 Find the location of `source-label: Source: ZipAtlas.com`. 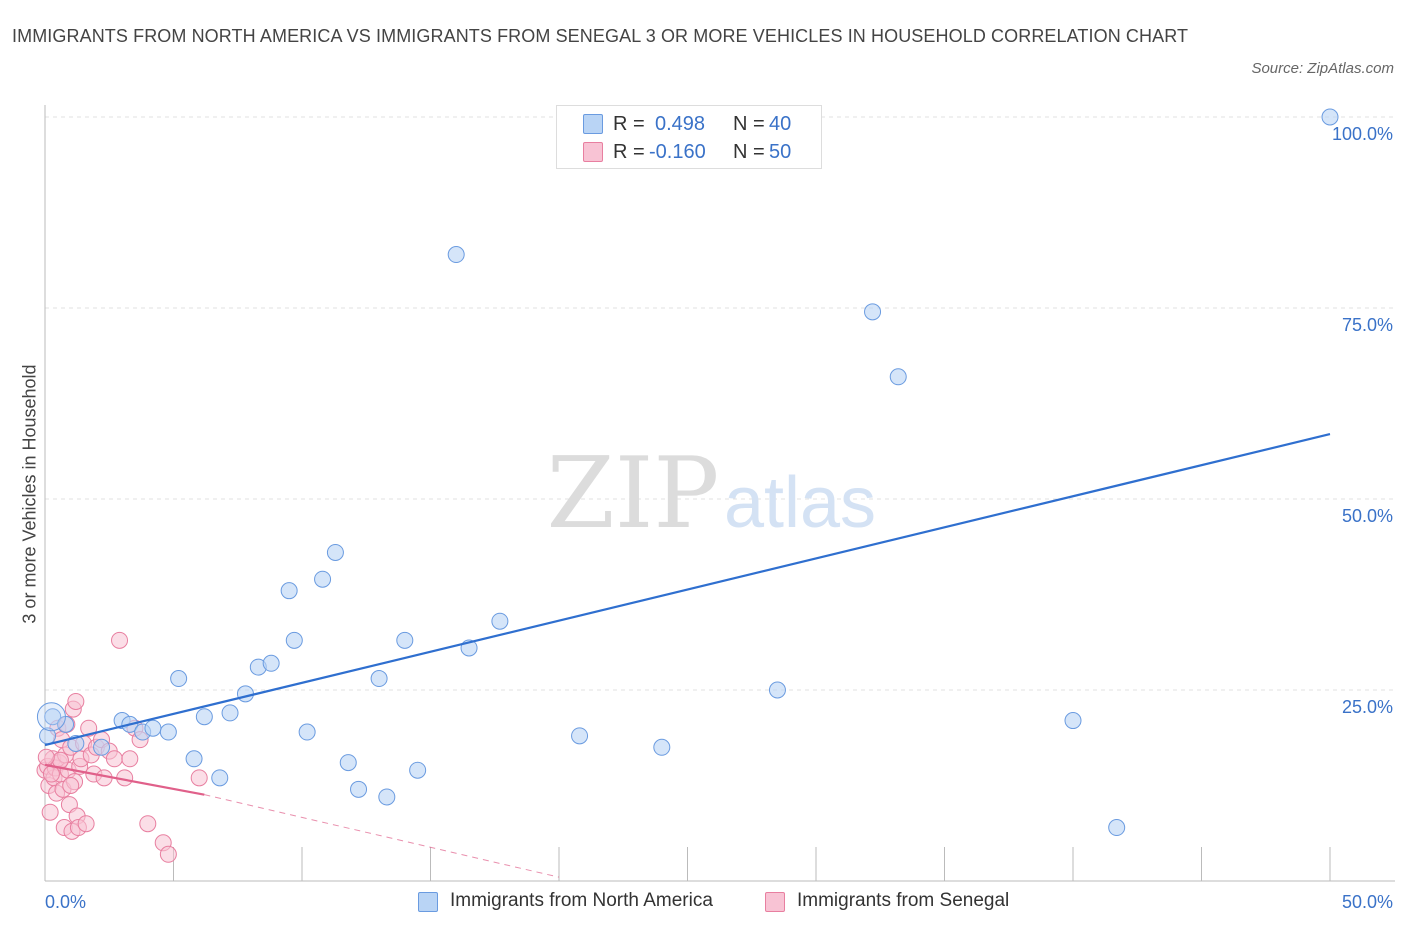

source-label: Source: ZipAtlas.com is located at coordinates (1322, 68).